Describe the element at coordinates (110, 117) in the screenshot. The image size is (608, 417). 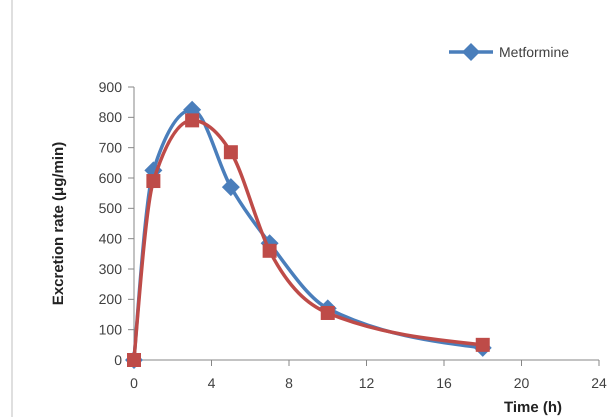
I see `y-tick-label: 800` at that location.